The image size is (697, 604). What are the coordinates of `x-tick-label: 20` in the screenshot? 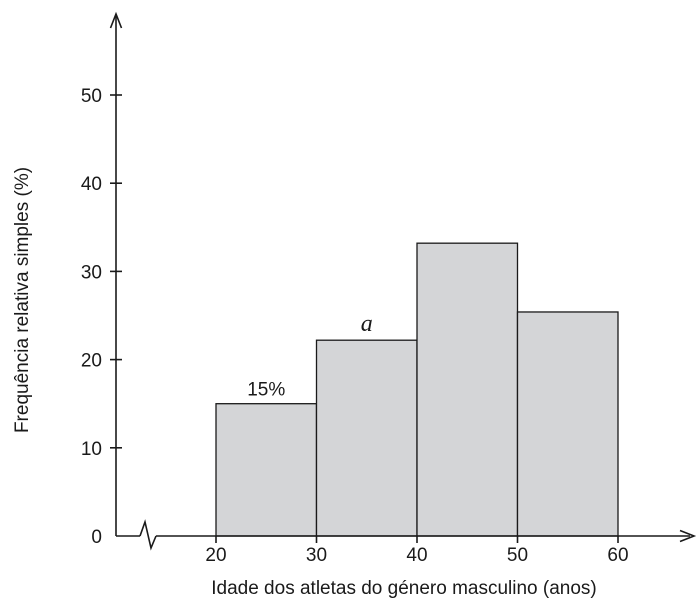 It's located at (215, 555).